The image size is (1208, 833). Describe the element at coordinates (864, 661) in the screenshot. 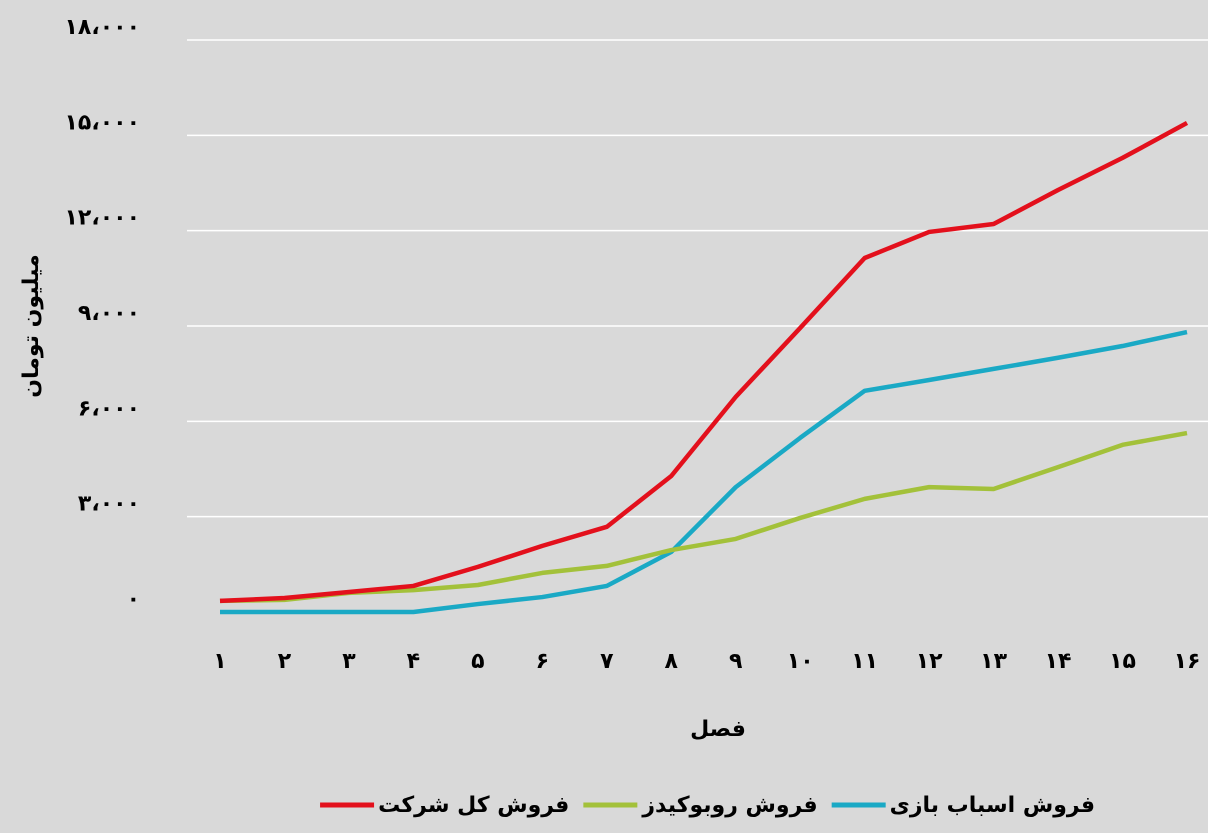

I see `x-tick-label: ۱۱` at that location.